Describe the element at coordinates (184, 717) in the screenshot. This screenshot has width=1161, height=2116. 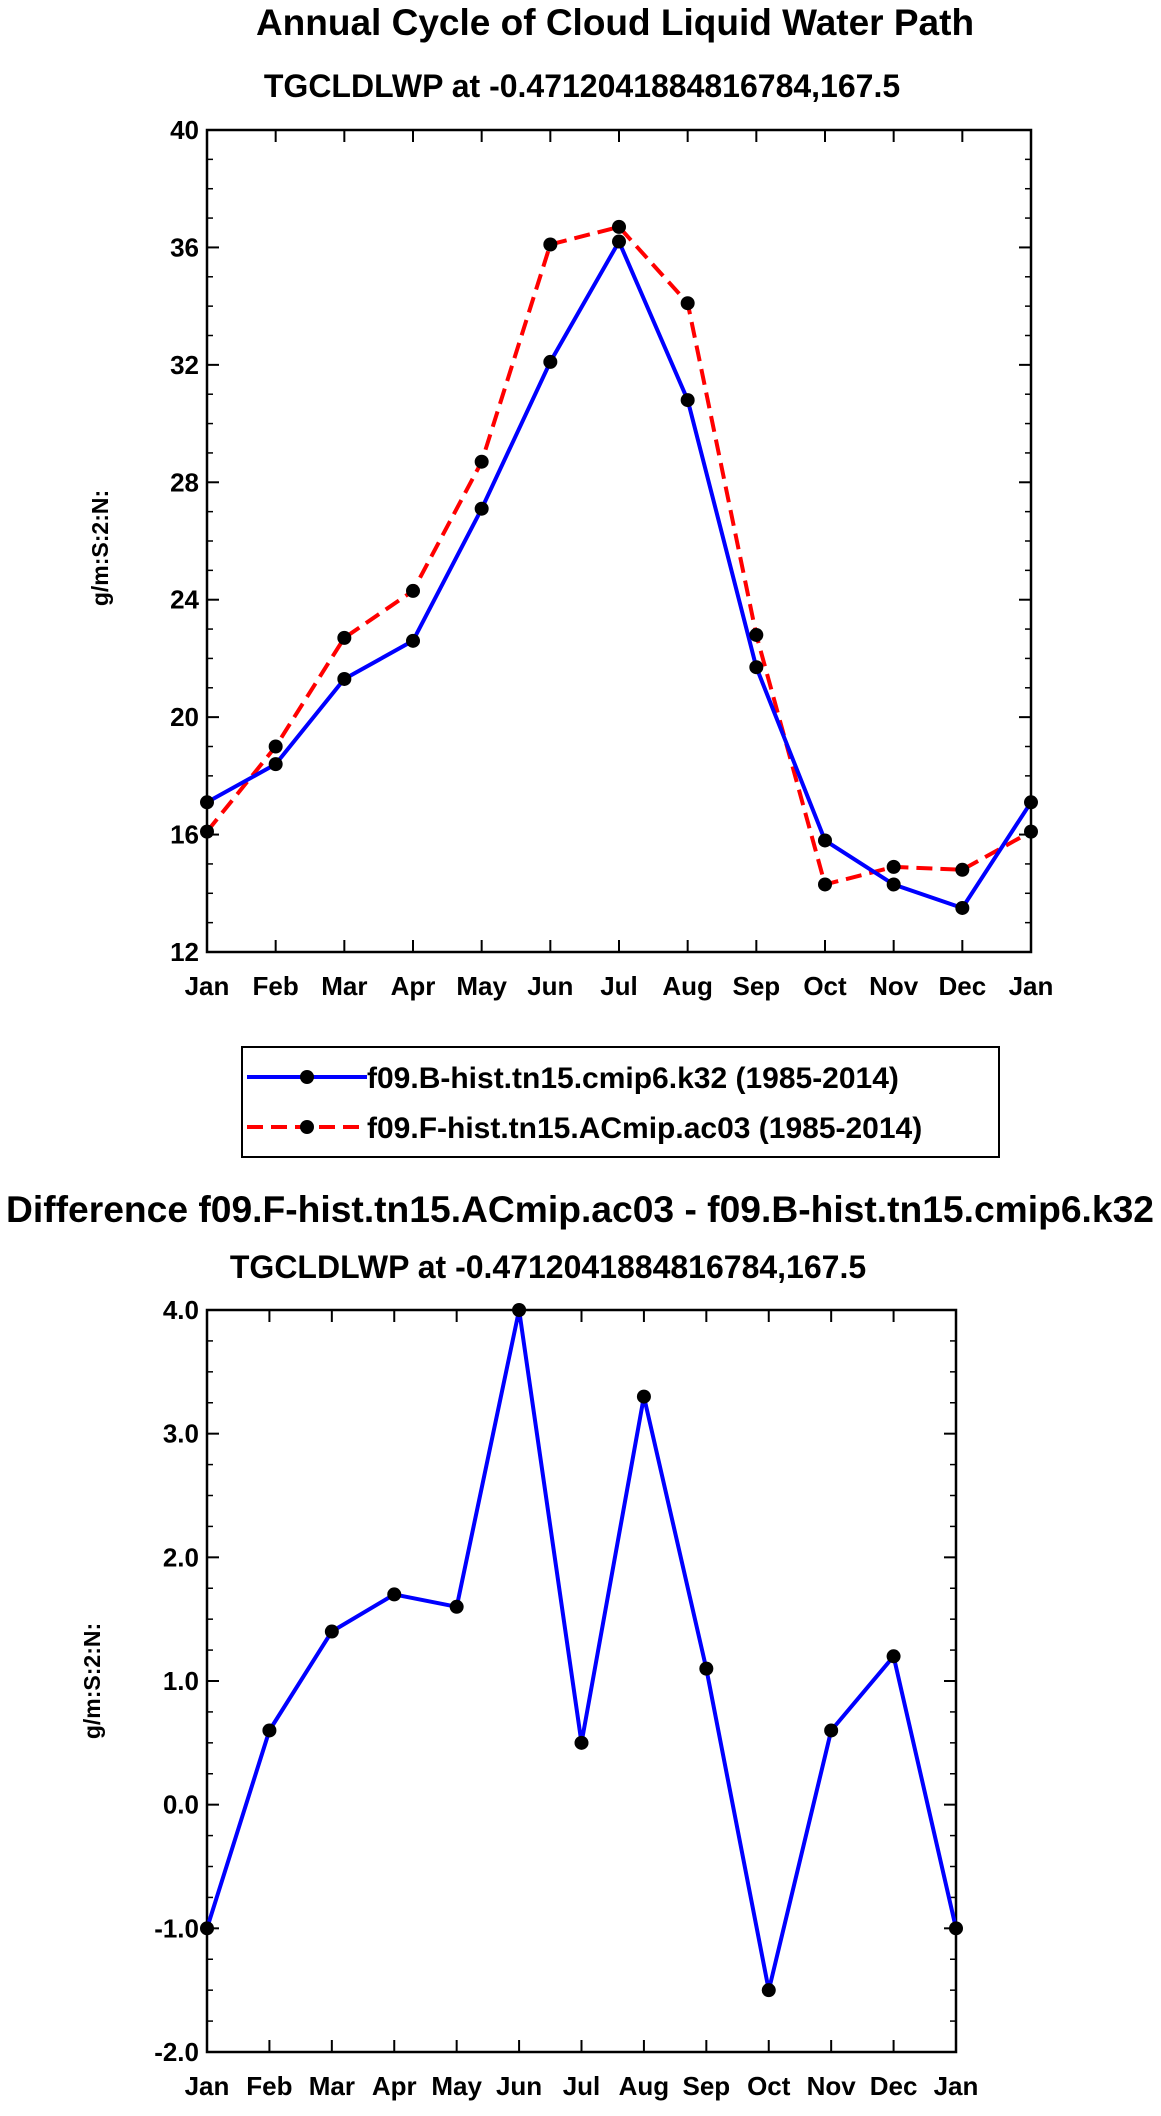
I see `y-tick-label: 20` at that location.